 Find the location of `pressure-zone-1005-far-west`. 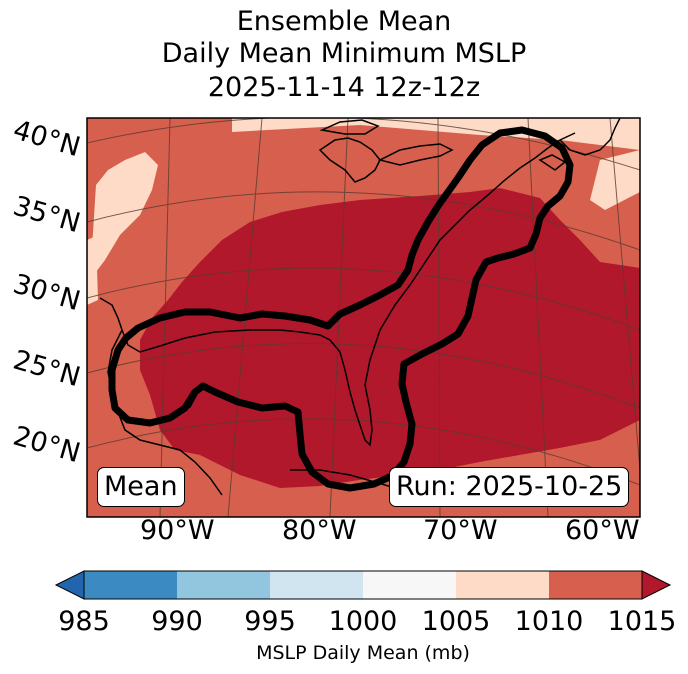

pressure-zone-1005-far-west is located at coordinates (92, 270).